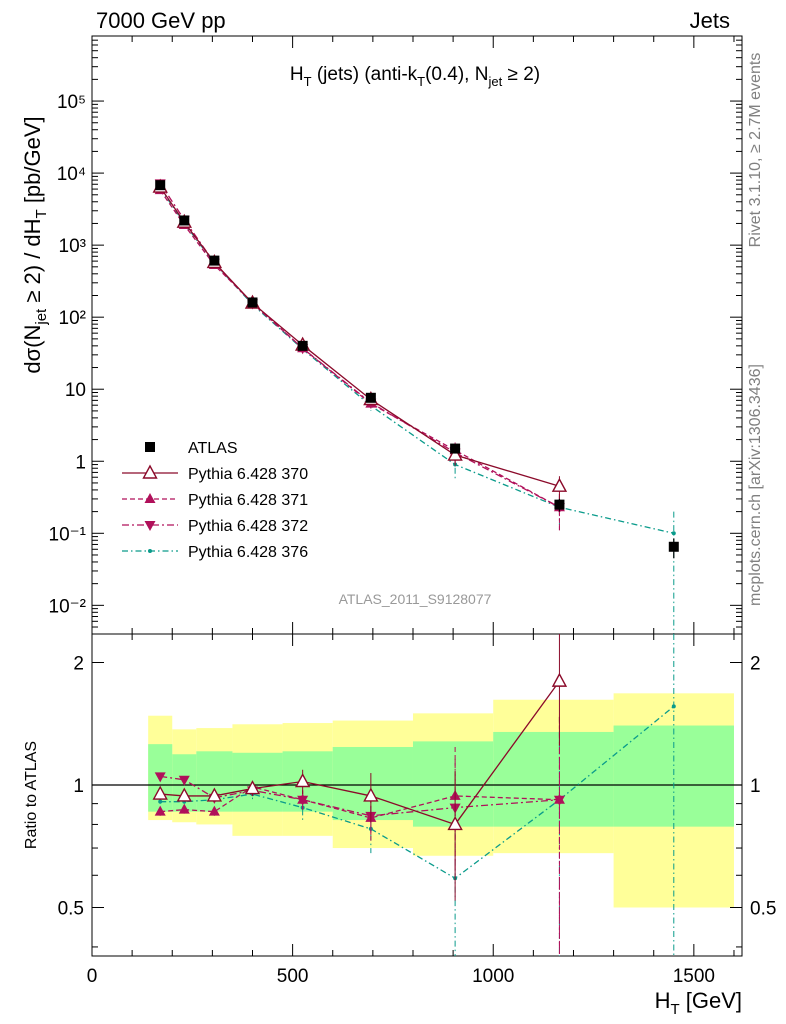 Image resolution: width=786 pixels, height=1024 pixels. Describe the element at coordinates (359, 336) in the screenshot. I see `series-line` at that location.